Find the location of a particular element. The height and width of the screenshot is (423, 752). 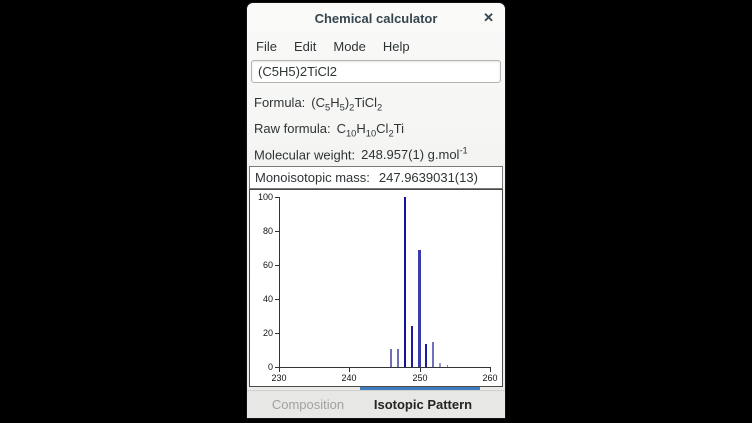

y-tick-label: 80 is located at coordinates (267, 231).